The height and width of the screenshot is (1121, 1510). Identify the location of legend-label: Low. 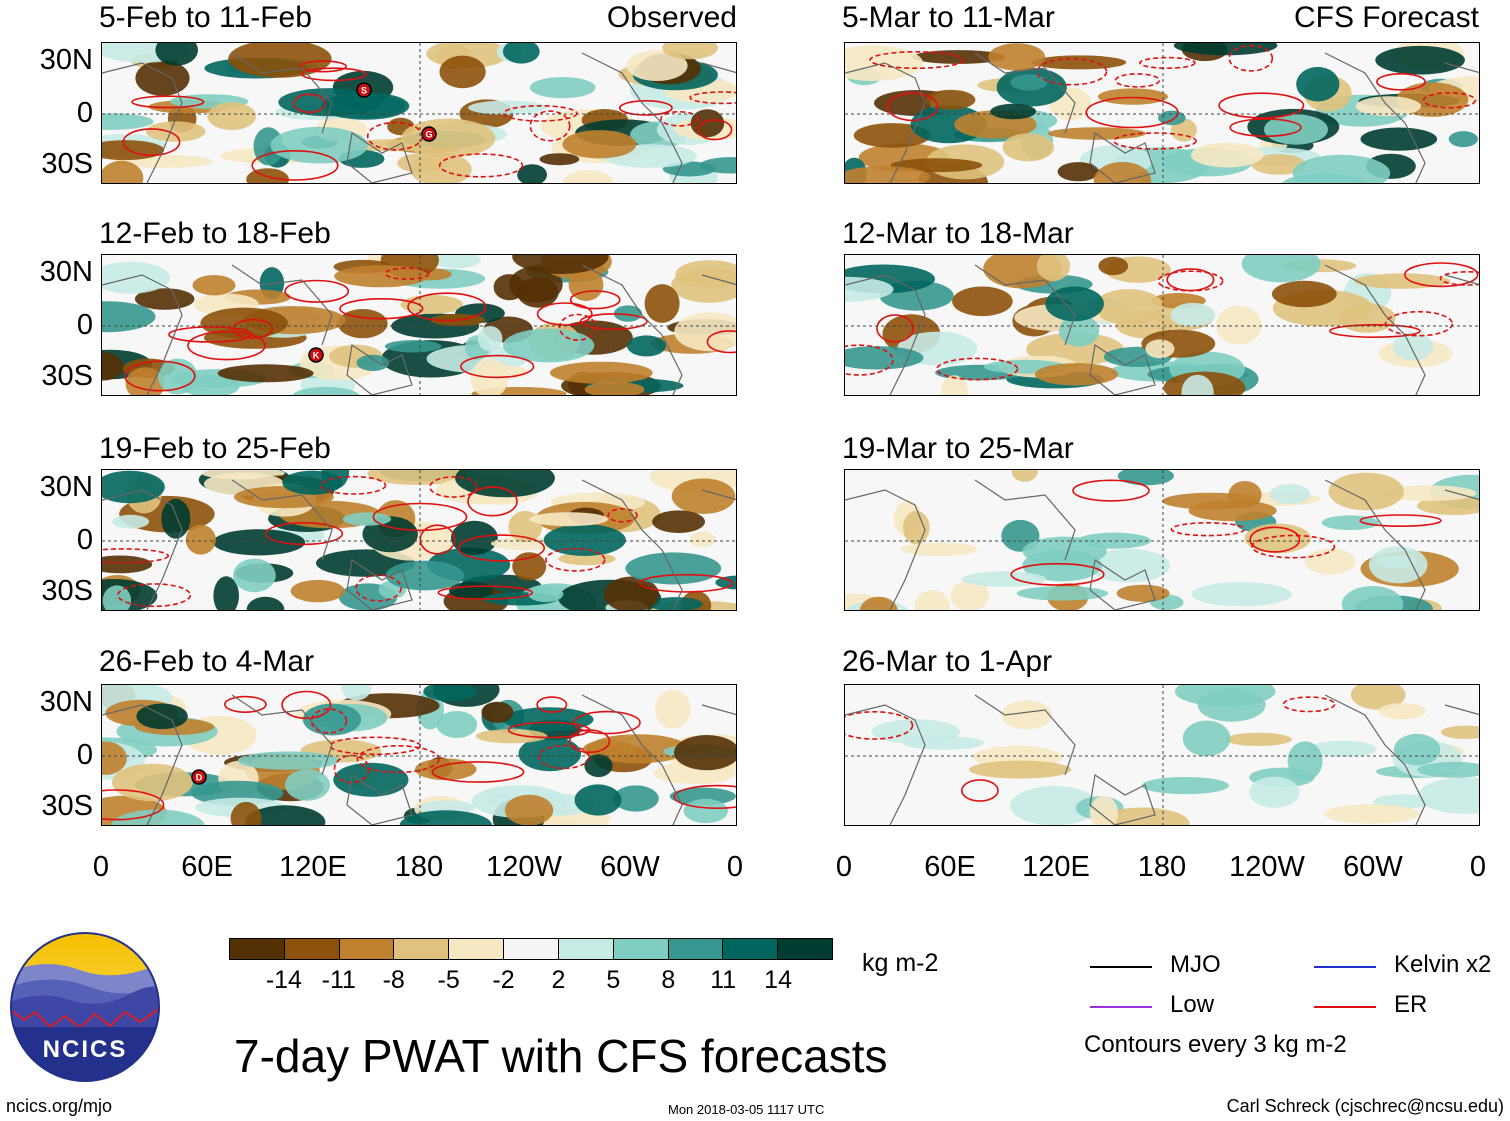
(1192, 1004).